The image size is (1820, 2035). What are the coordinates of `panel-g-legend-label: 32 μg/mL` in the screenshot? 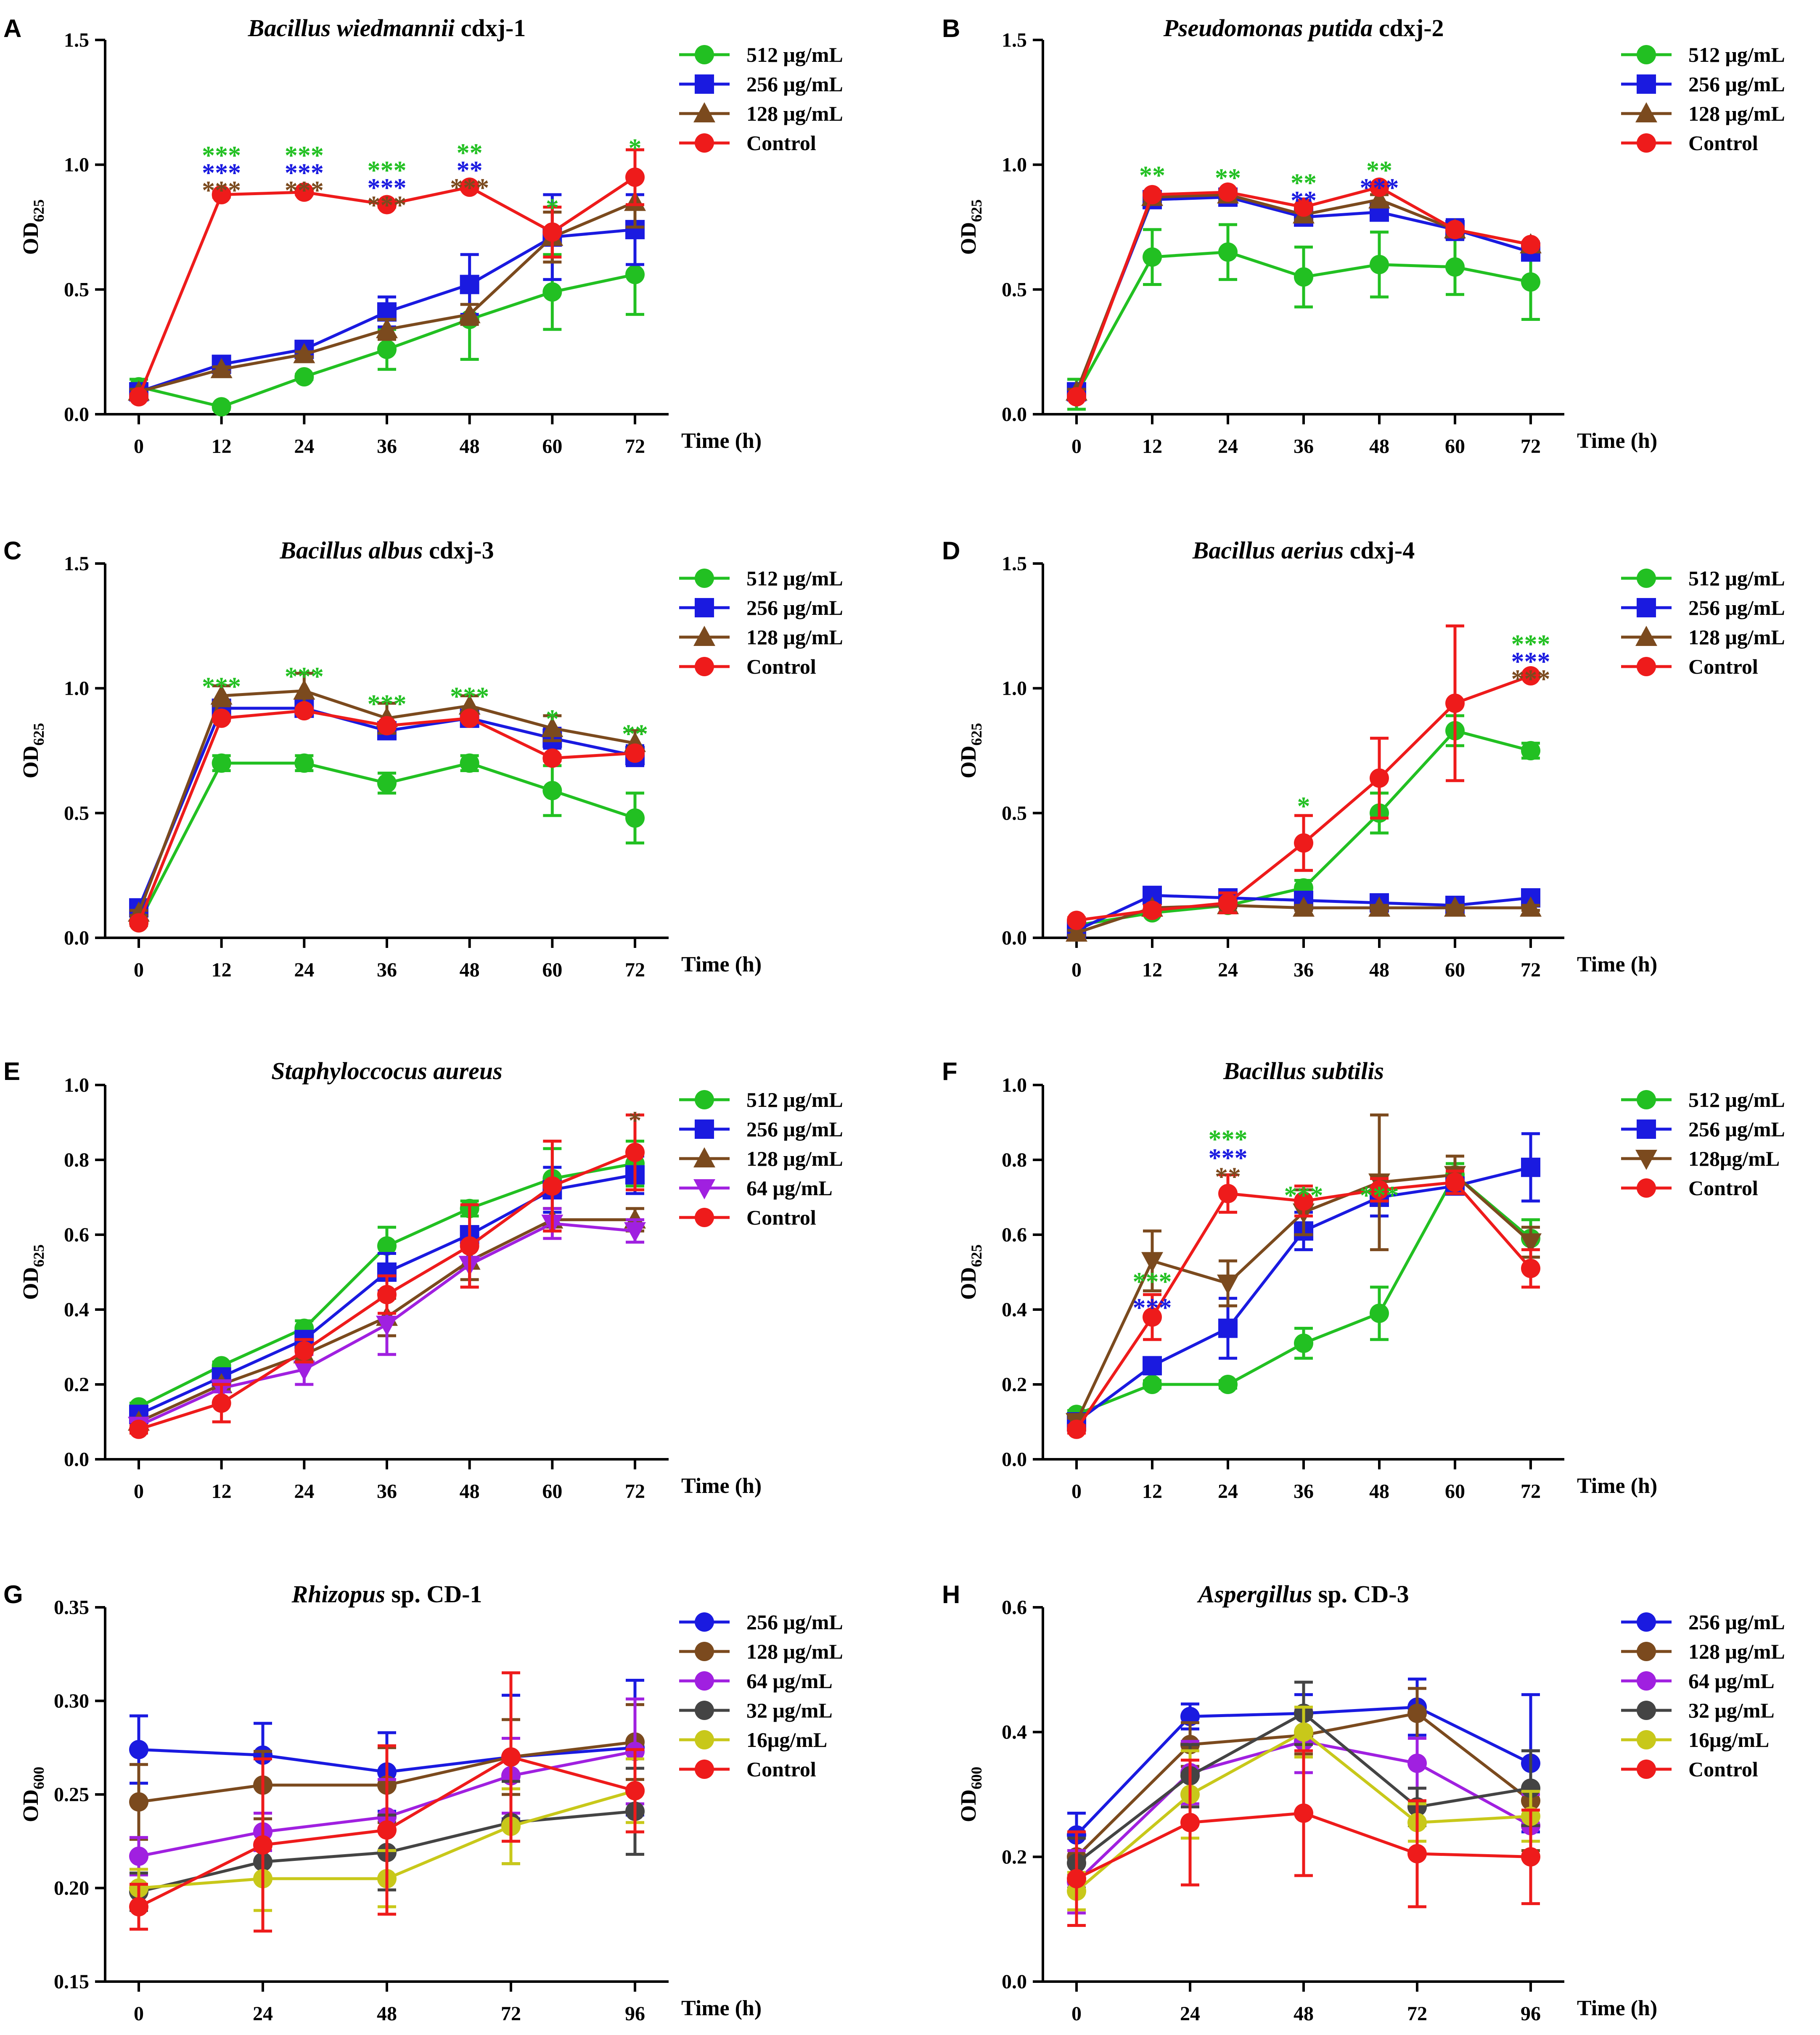 It's located at (789, 1710).